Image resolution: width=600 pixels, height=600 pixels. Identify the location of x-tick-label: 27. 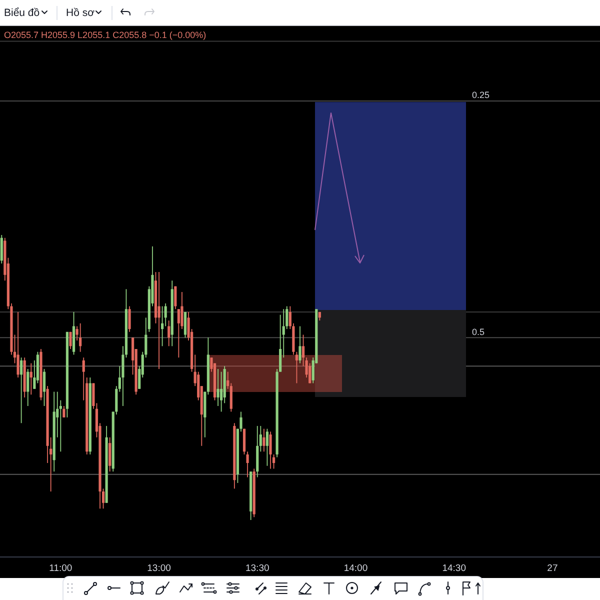
(552, 568).